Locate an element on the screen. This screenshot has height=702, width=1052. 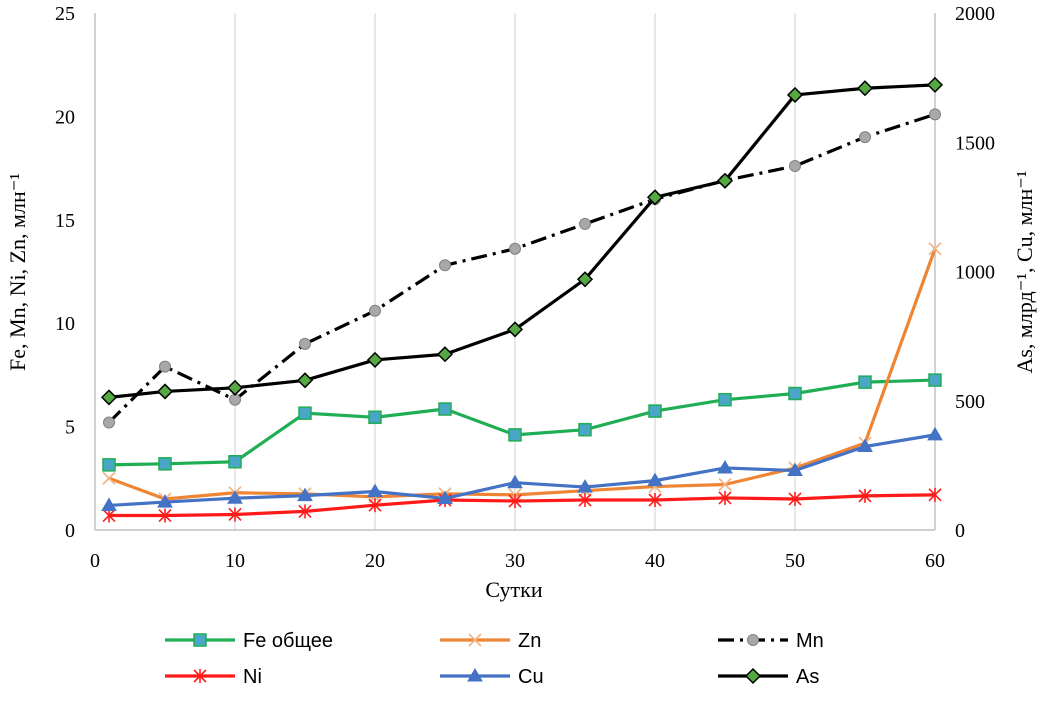
x-tick-label: 20 is located at coordinates (375, 561).